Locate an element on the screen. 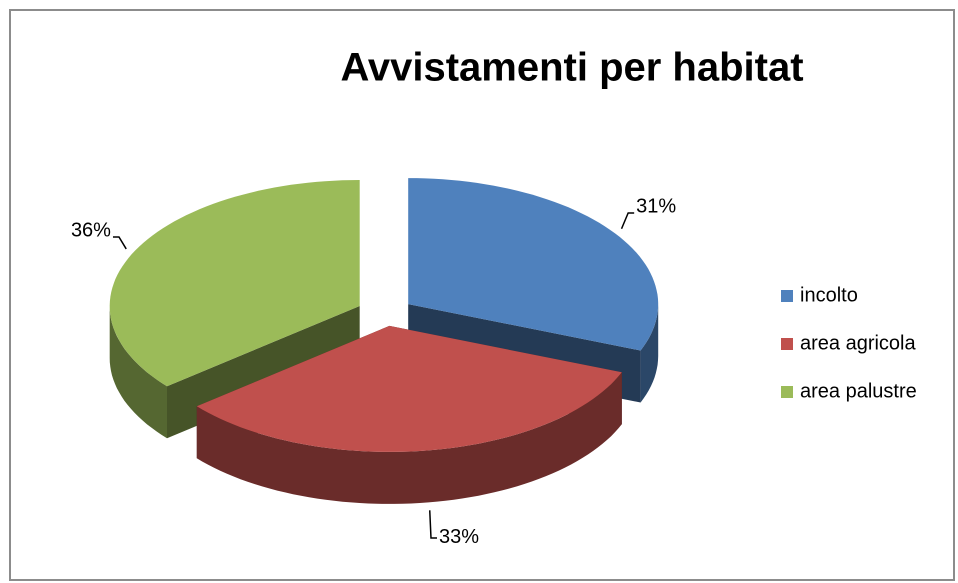 This screenshot has height=583, width=958. data-label: 31% is located at coordinates (656, 206).